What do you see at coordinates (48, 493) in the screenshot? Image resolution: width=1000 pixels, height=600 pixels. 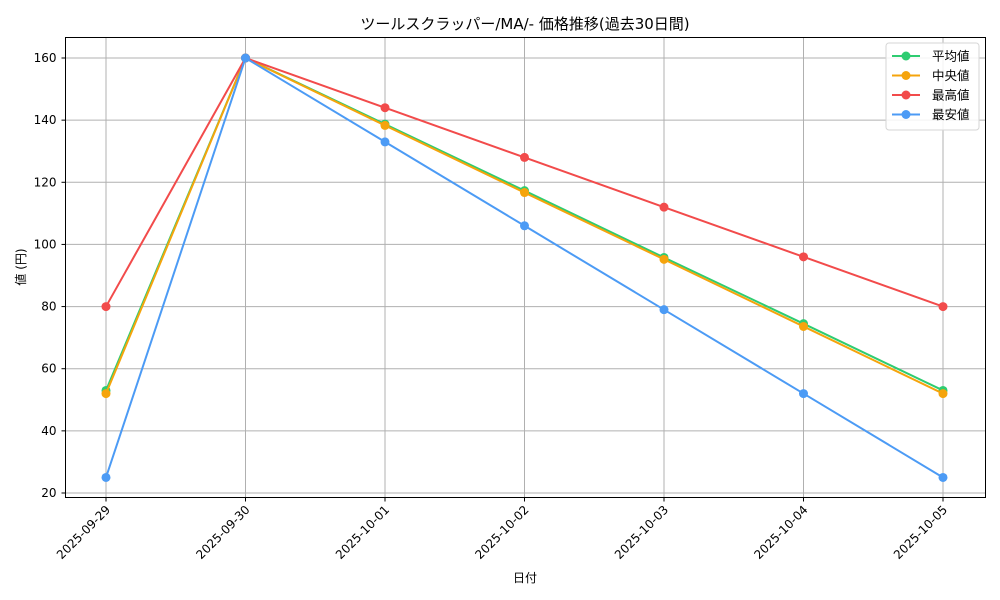 I see `y-tick-label: 20` at bounding box center [48, 493].